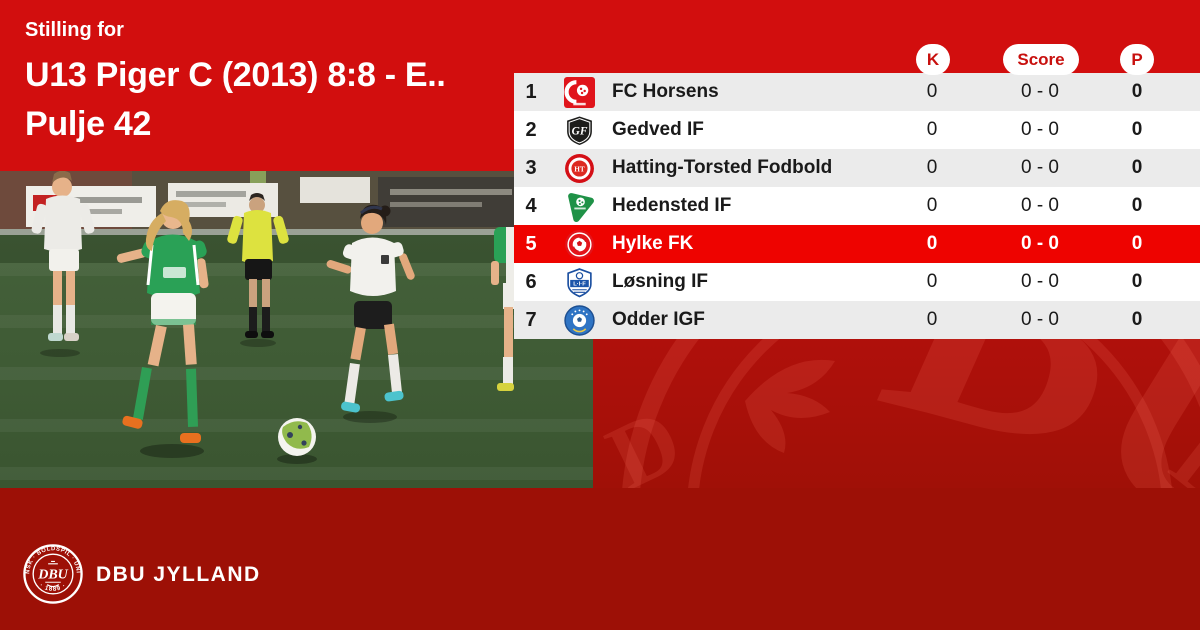 This screenshot has height=630, width=1200. What do you see at coordinates (531, 205) in the screenshot?
I see `rank-number: 4` at bounding box center [531, 205].